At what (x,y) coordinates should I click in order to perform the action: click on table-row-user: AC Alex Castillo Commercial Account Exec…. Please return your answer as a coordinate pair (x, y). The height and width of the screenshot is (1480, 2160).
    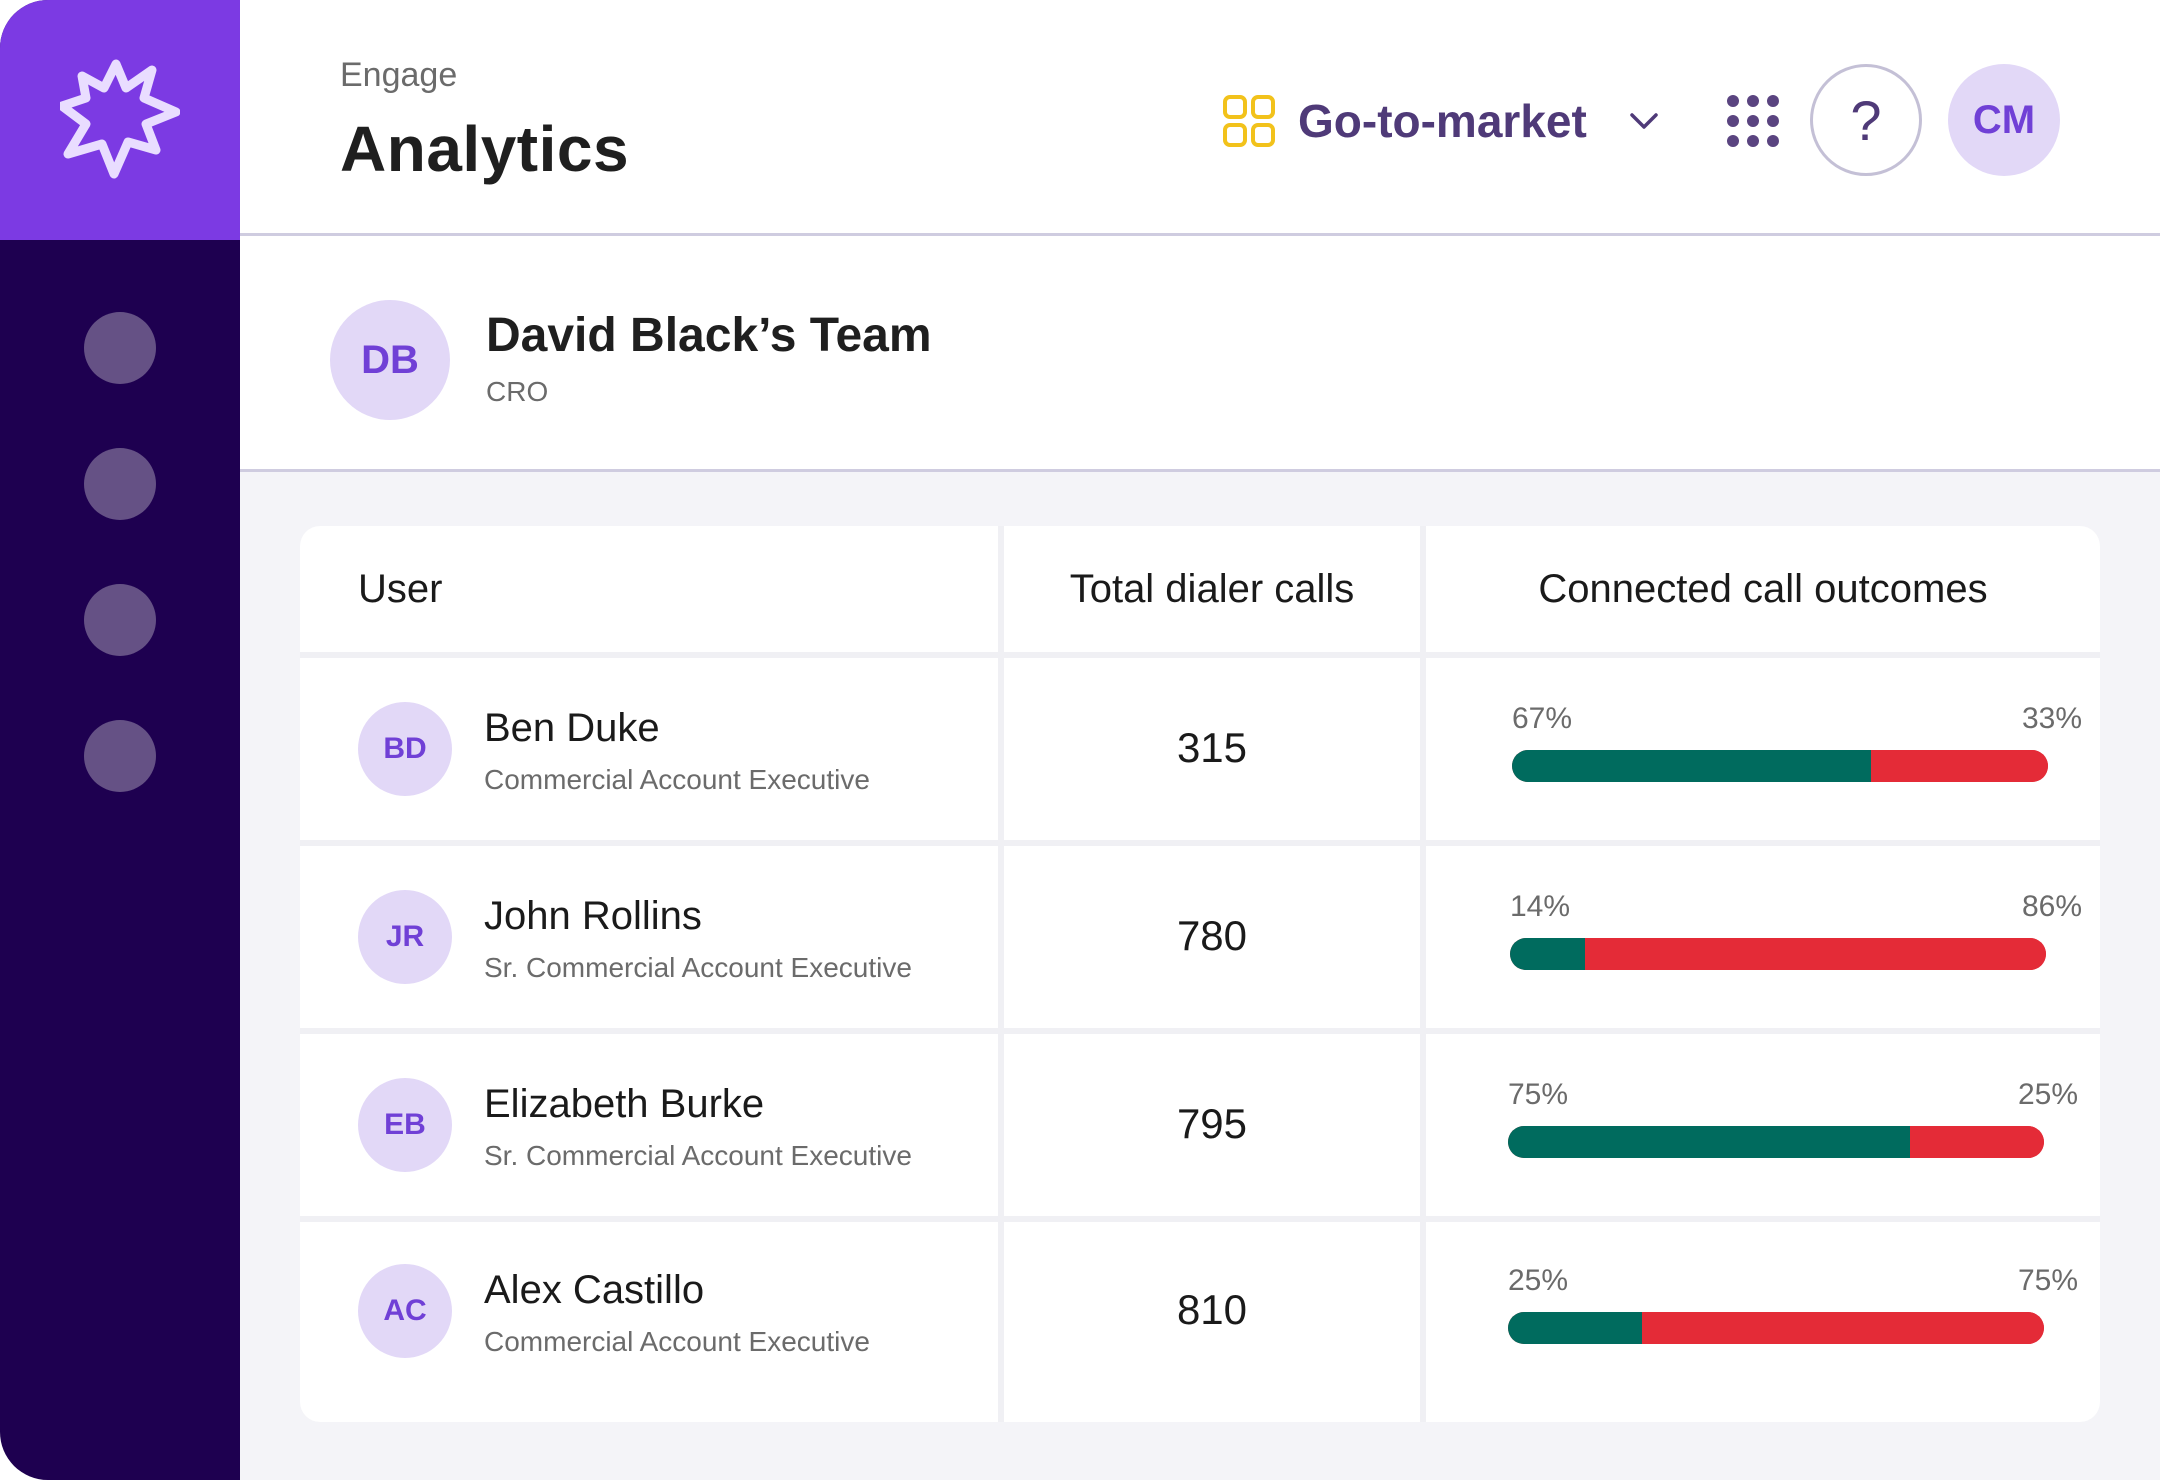
    Looking at the image, I should click on (649, 1322).